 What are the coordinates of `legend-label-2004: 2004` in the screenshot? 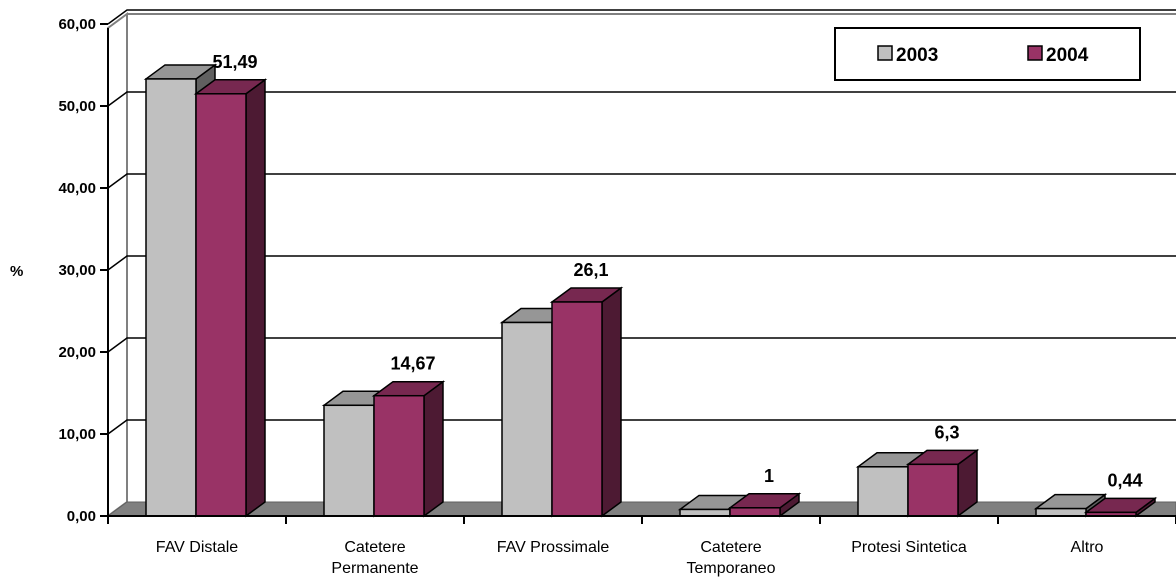 It's located at (1067, 55).